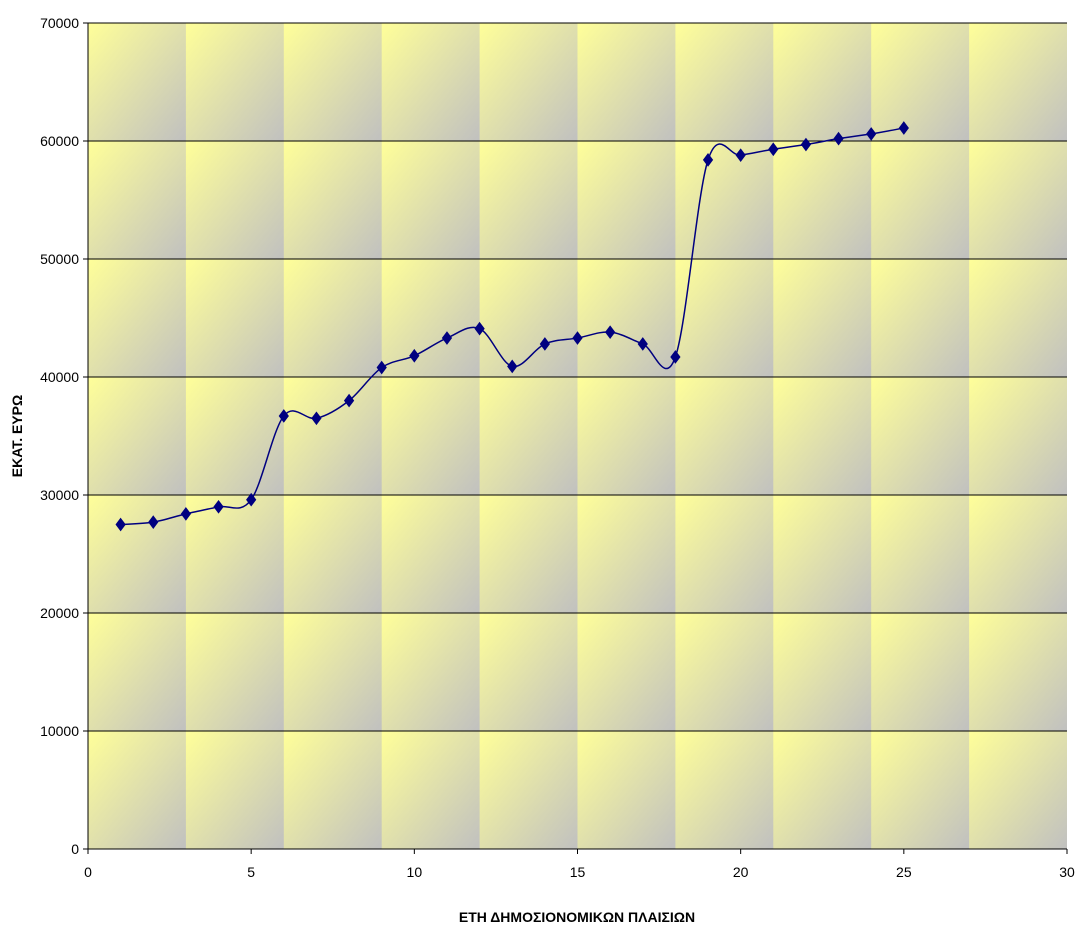 This screenshot has height=938, width=1079. Describe the element at coordinates (75, 849) in the screenshot. I see `y-tick-label: 0` at that location.